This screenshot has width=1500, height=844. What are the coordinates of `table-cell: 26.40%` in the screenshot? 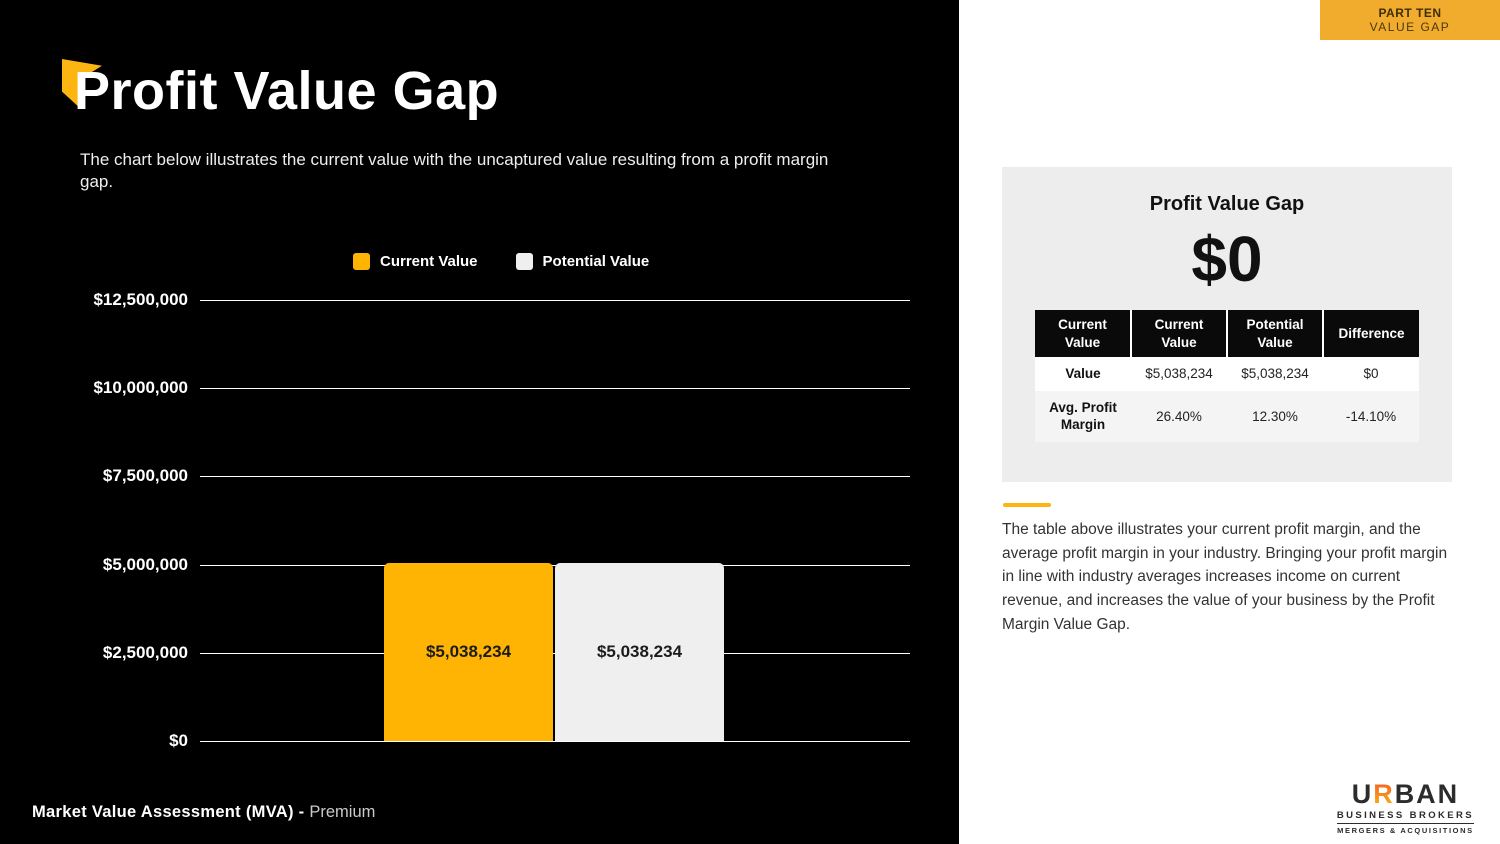 It's located at (1179, 416).